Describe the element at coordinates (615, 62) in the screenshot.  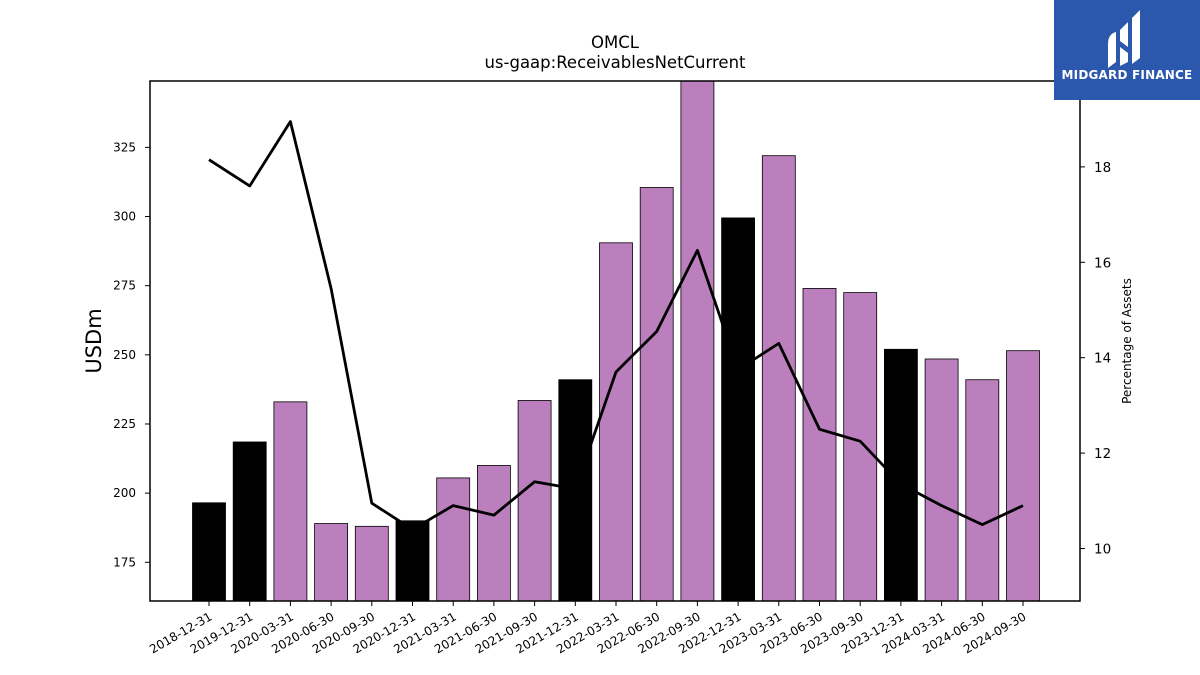
I see `chart-subtitle: us-gaap:ReceivablesNetCurrent` at that location.